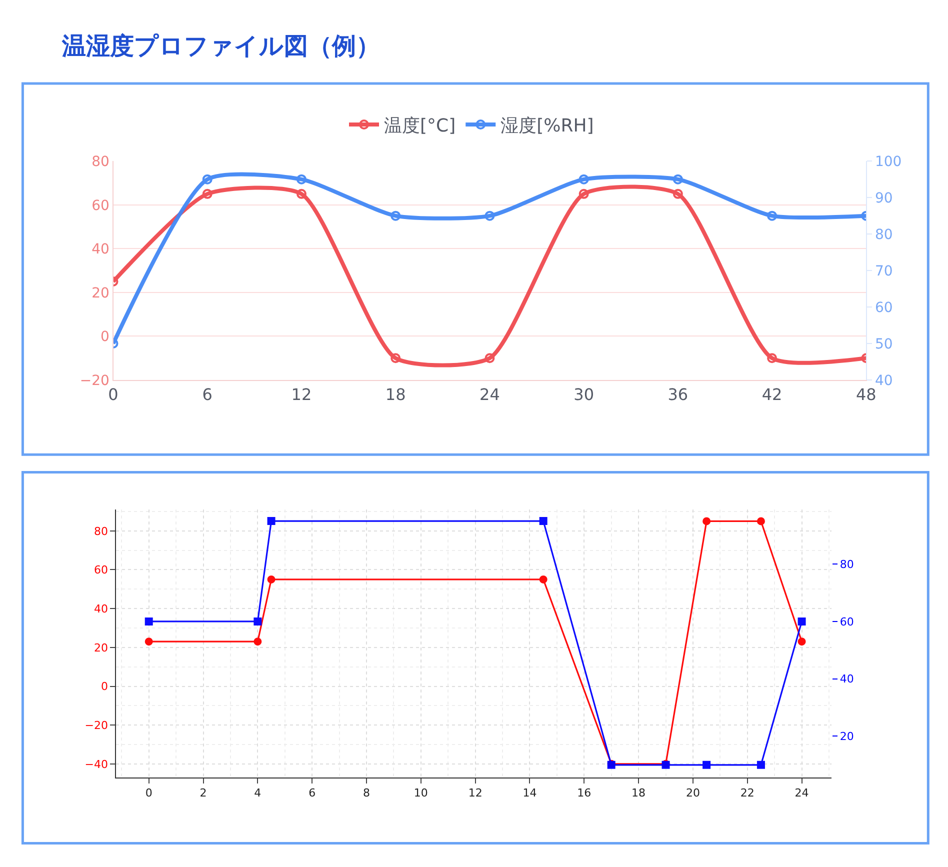  Describe the element at coordinates (883, 271) in the screenshot. I see `y2-tick-label: 70` at that location.